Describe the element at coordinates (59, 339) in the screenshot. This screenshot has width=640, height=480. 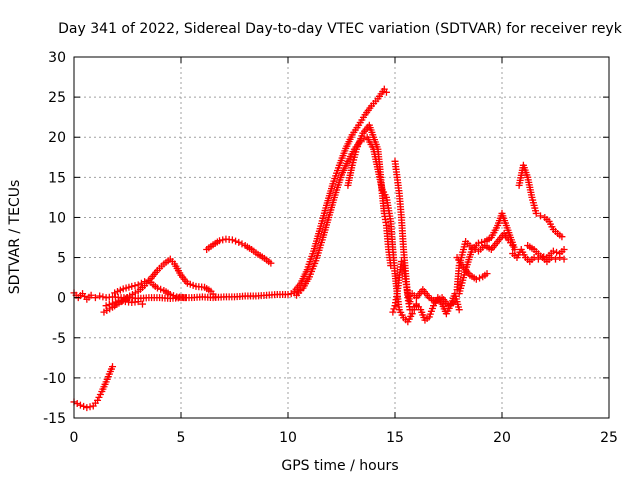
I see `y-tick-label: -5` at that location.